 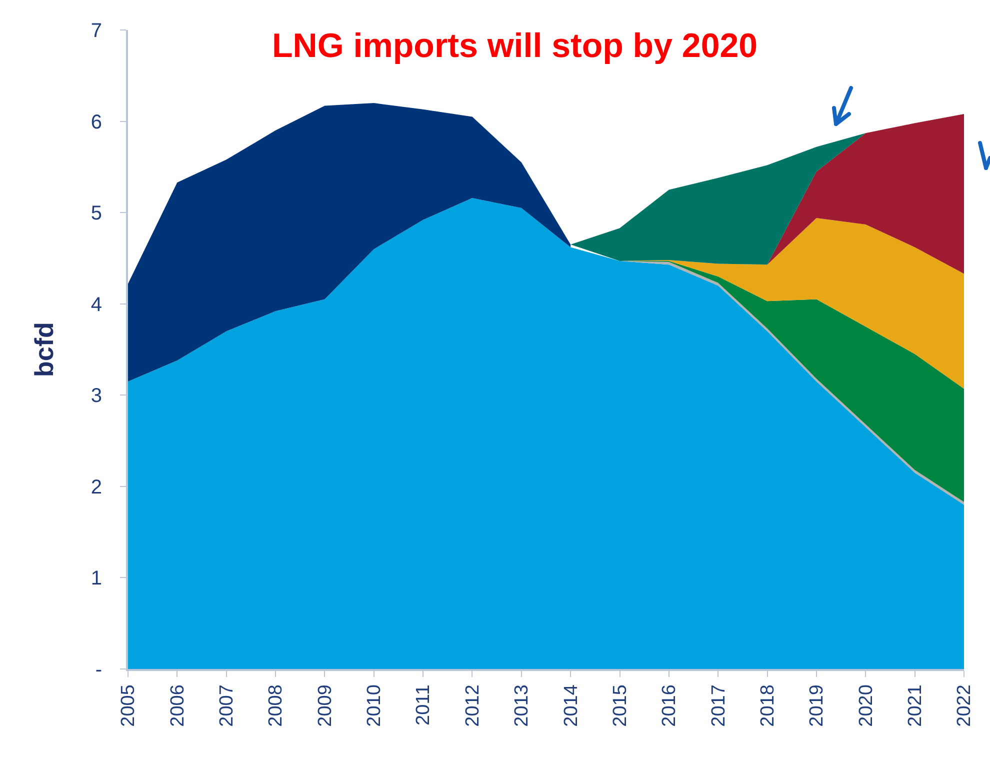 I want to click on x-tick-label: 2005, so click(x=129, y=705).